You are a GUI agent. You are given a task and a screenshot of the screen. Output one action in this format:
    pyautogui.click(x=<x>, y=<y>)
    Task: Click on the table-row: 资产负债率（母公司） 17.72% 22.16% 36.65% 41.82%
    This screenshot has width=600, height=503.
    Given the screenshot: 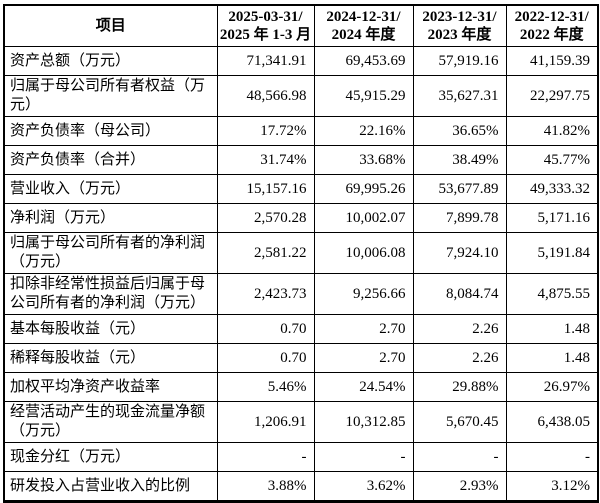 What is the action you would take?
    pyautogui.click(x=301, y=131)
    